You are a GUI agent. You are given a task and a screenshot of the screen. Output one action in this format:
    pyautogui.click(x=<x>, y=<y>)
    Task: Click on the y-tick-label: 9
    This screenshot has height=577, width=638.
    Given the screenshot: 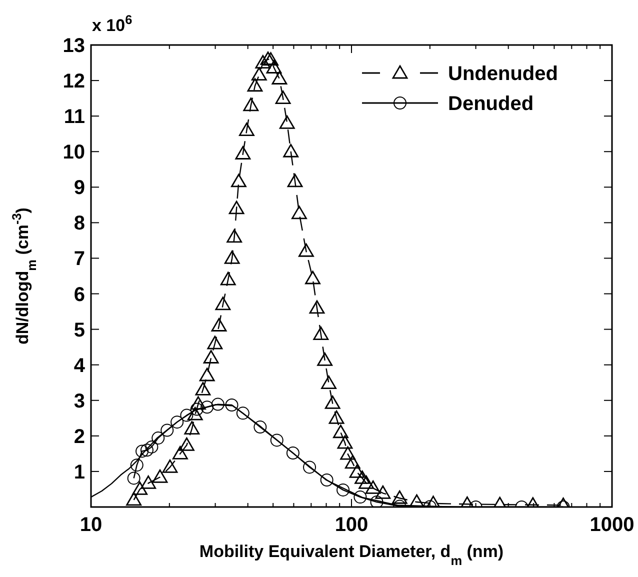 What is the action you would take?
    pyautogui.click(x=79, y=188)
    